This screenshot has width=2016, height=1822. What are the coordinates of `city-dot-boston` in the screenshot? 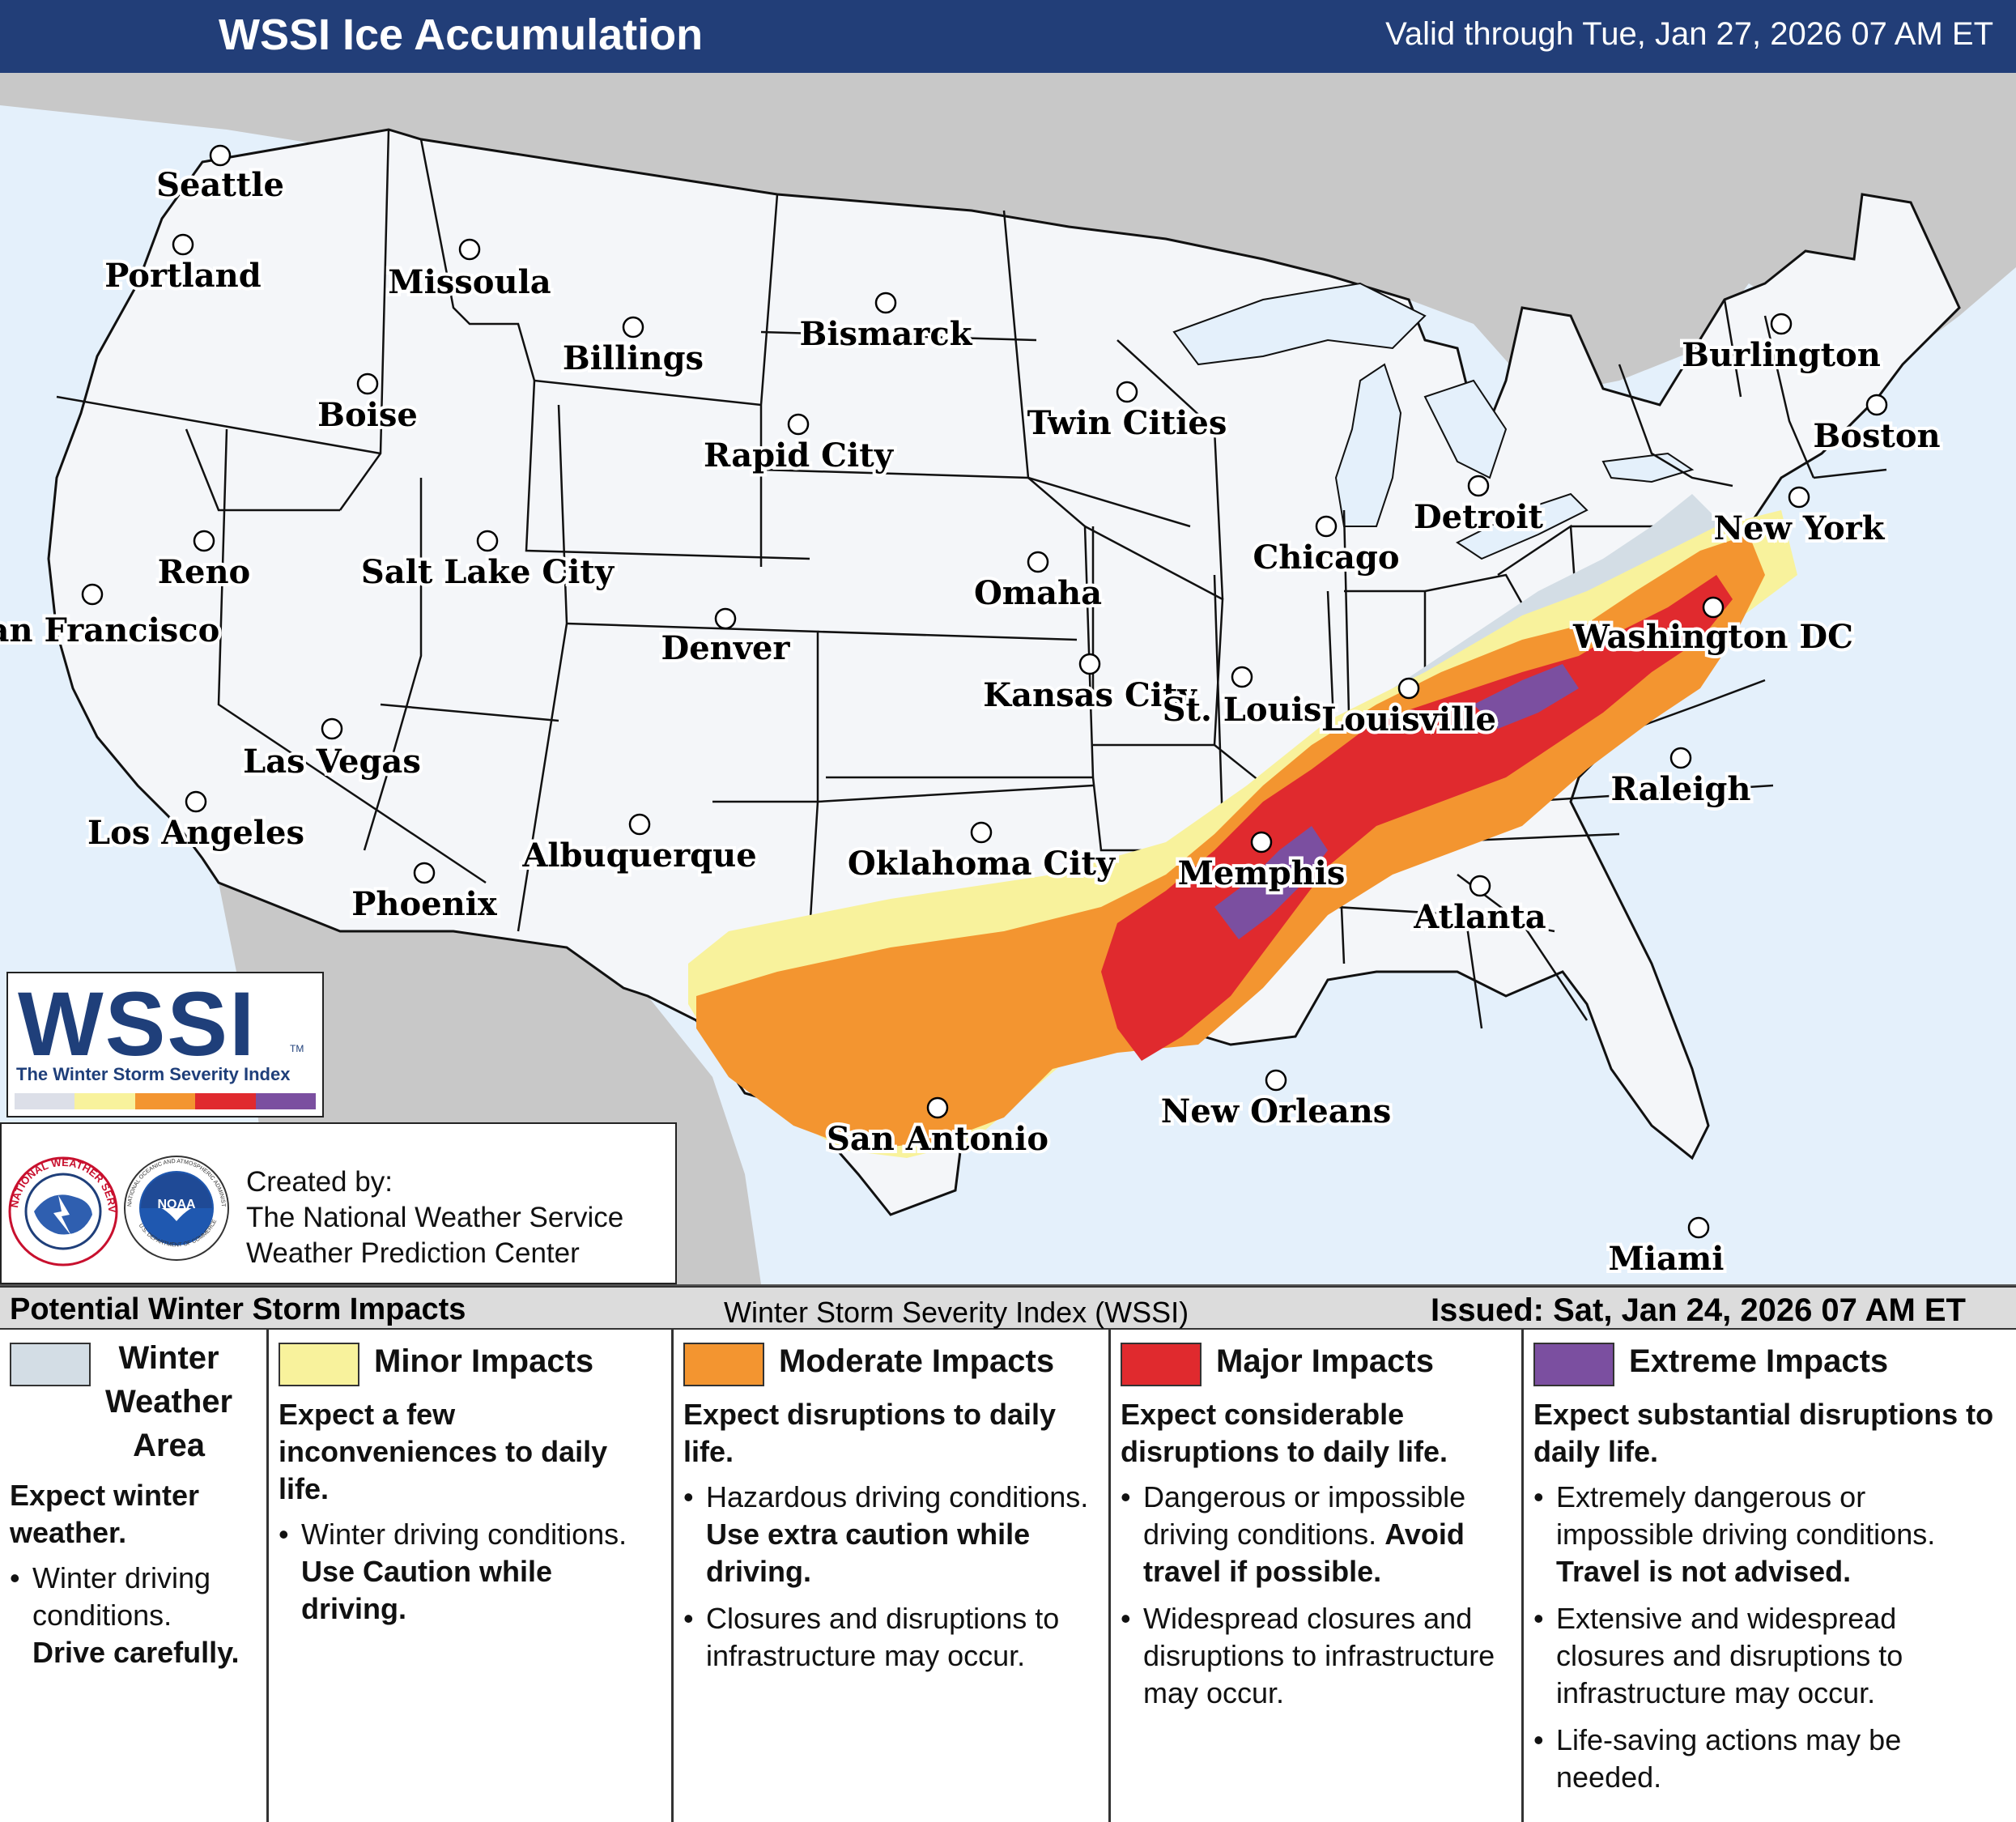 It's located at (1877, 405).